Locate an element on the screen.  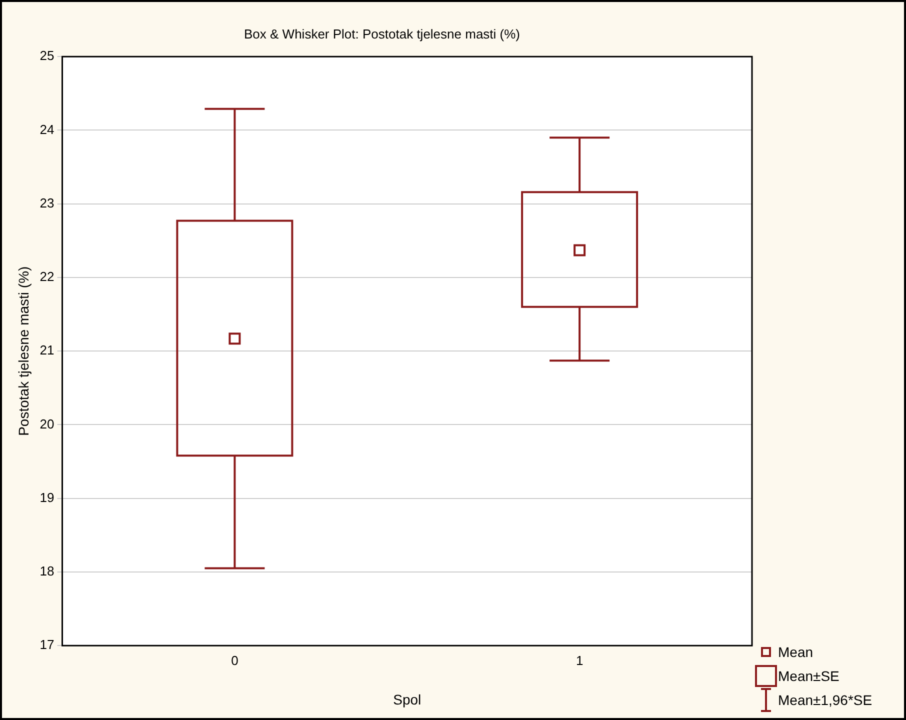
x-tick-label: 1 is located at coordinates (580, 660).